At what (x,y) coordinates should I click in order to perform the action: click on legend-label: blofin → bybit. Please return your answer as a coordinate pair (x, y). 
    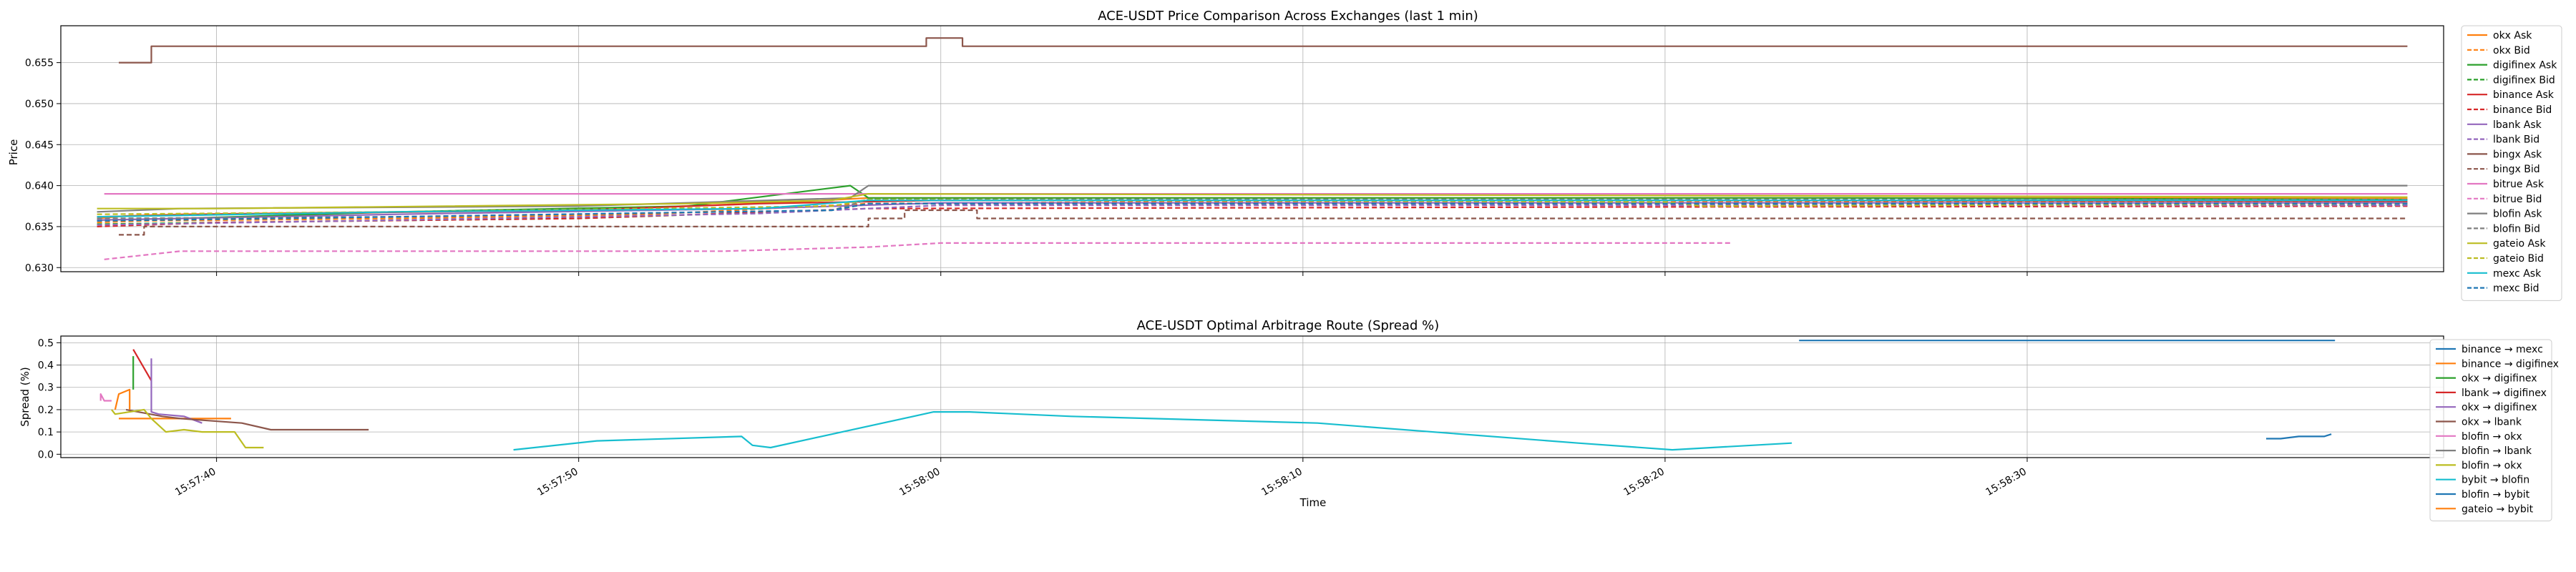
    Looking at the image, I should click on (2496, 494).